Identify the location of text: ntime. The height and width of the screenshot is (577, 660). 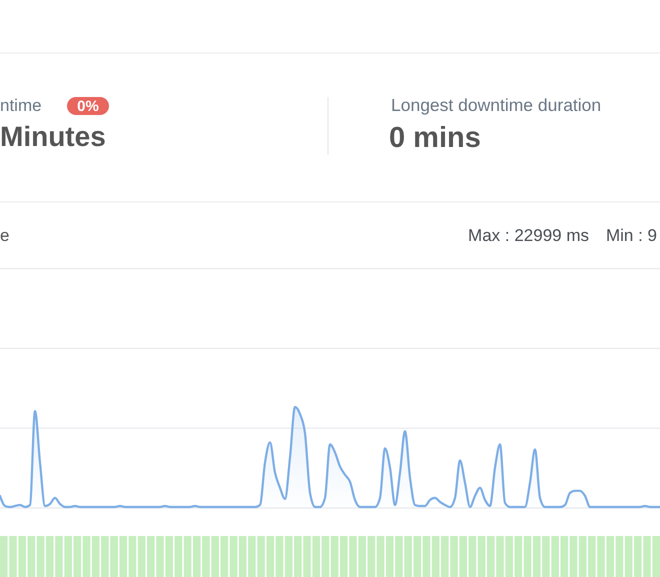
(21, 105).